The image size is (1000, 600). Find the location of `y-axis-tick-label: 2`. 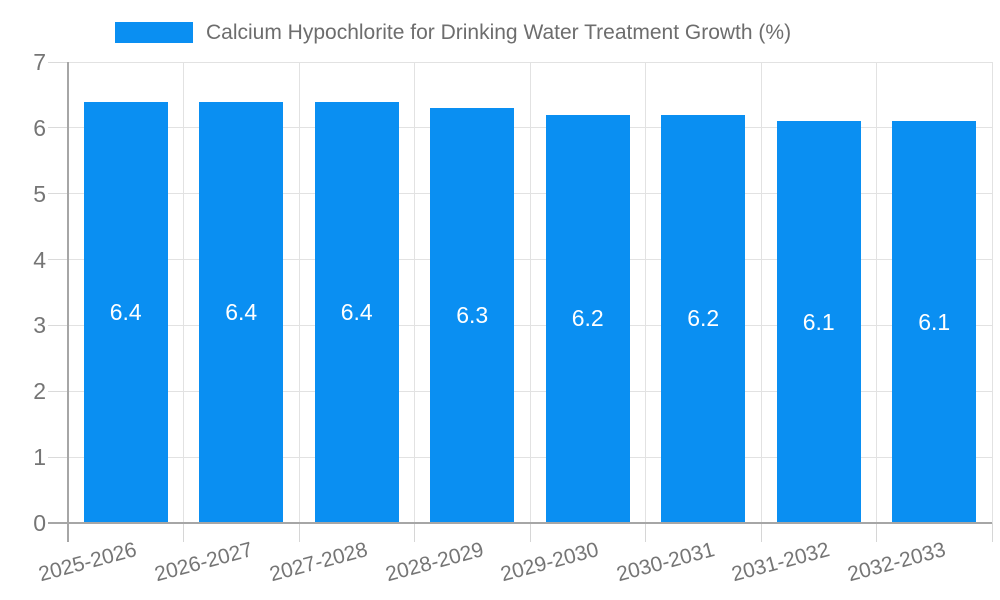

y-axis-tick-label: 2 is located at coordinates (39, 391).